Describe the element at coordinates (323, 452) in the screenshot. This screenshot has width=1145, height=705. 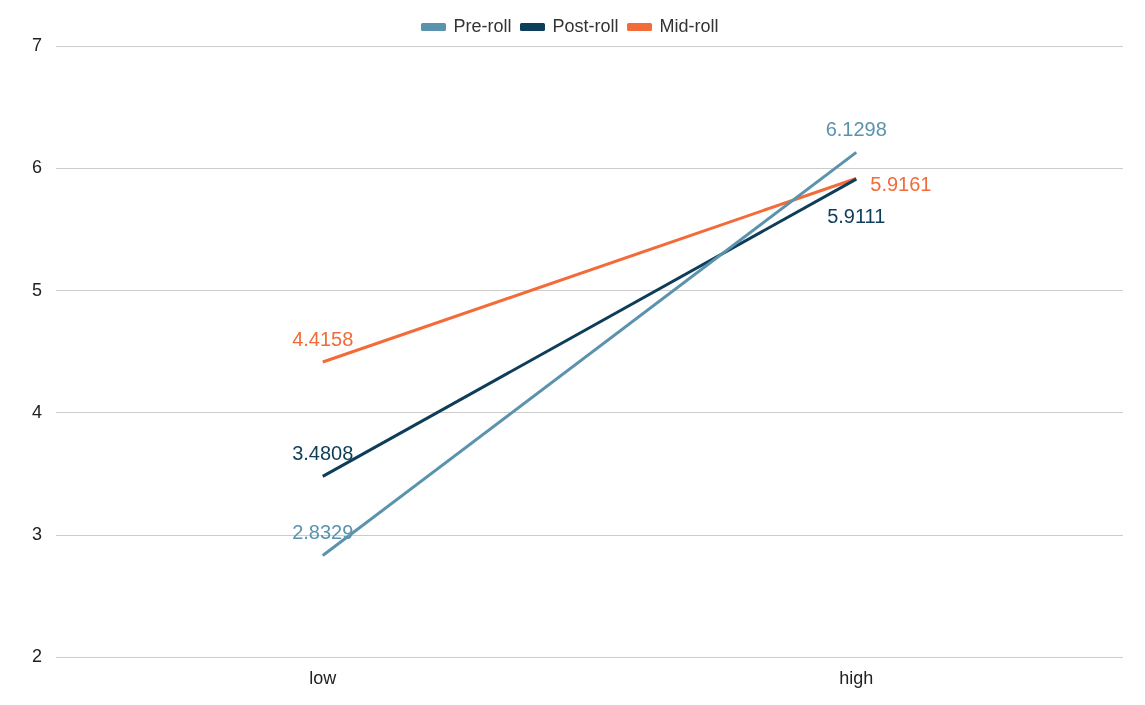
I see `data-label: 3.4808` at that location.